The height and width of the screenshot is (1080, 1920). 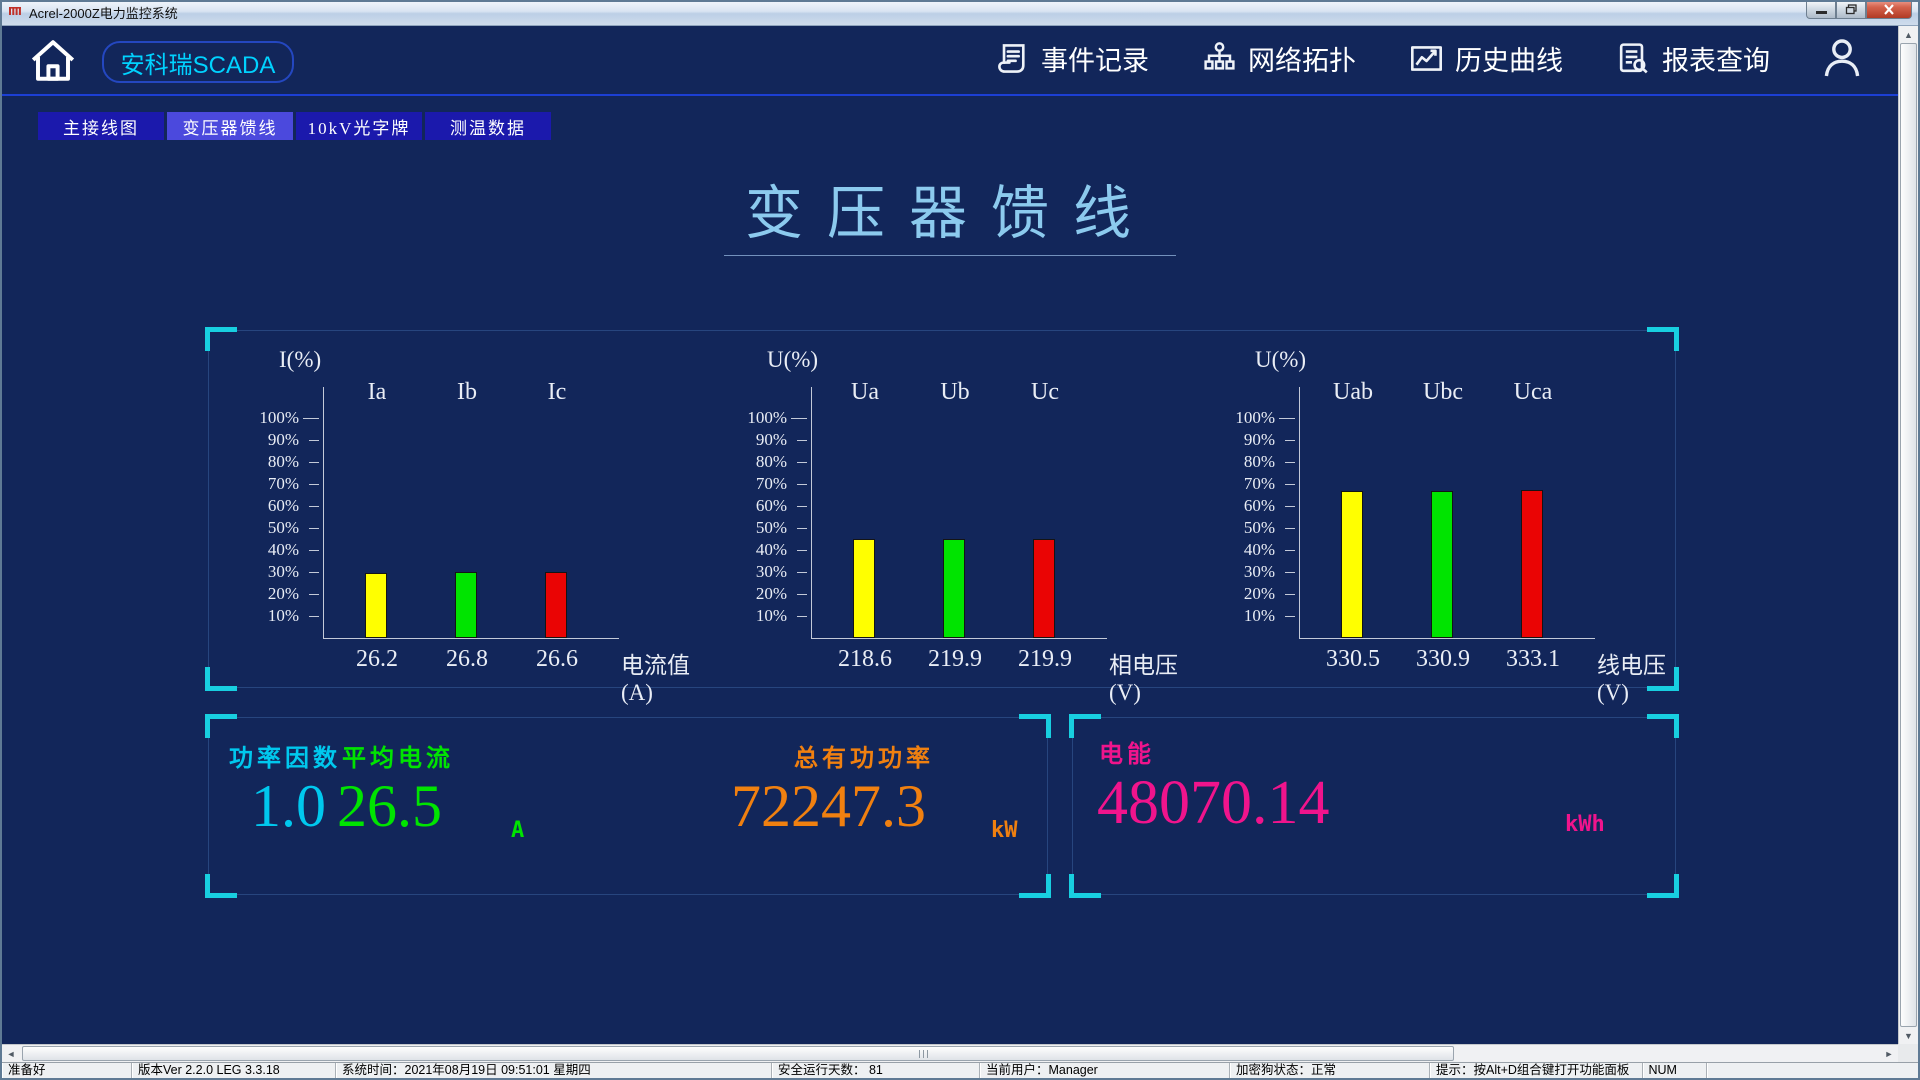 I want to click on energy-label: 电能, so click(x=1127, y=755).